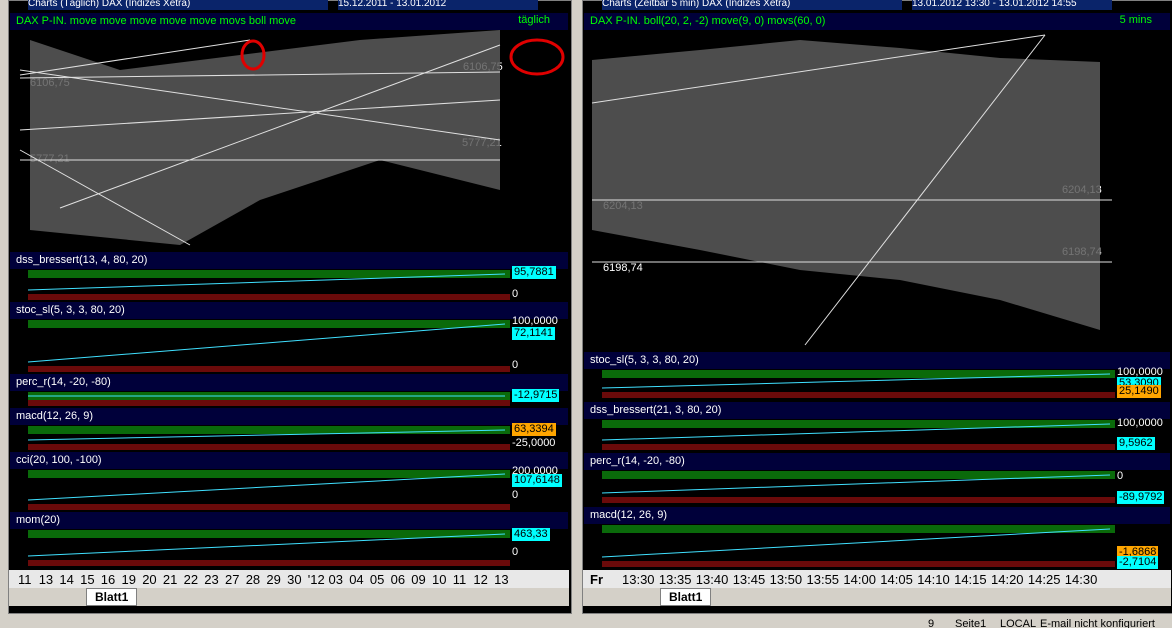 The width and height of the screenshot is (1172, 628). Describe the element at coordinates (191, 579) in the screenshot. I see `time-axis-label: 22` at that location.